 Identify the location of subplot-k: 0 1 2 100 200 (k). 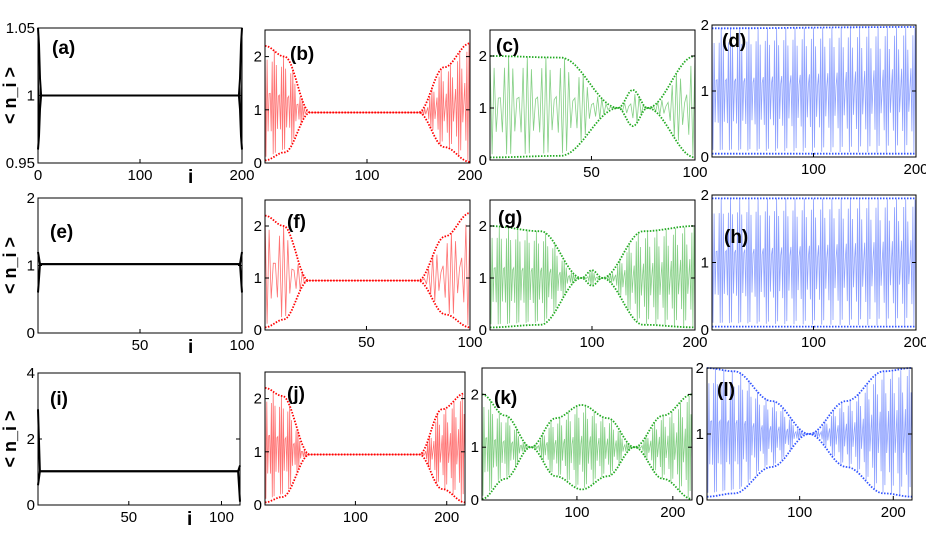
(582, 444).